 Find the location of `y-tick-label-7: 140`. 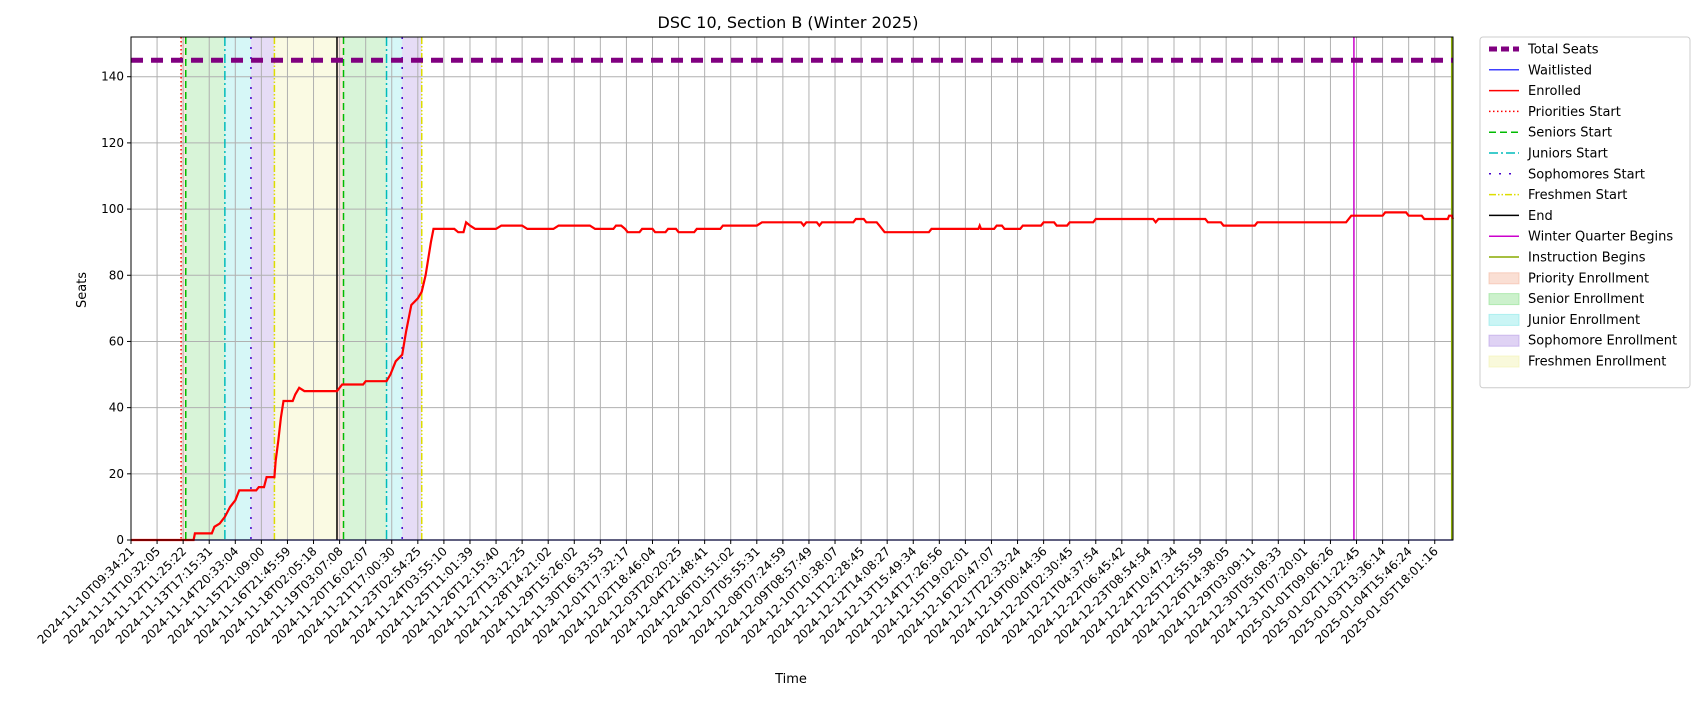

y-tick-label-7: 140 is located at coordinates (112, 77).